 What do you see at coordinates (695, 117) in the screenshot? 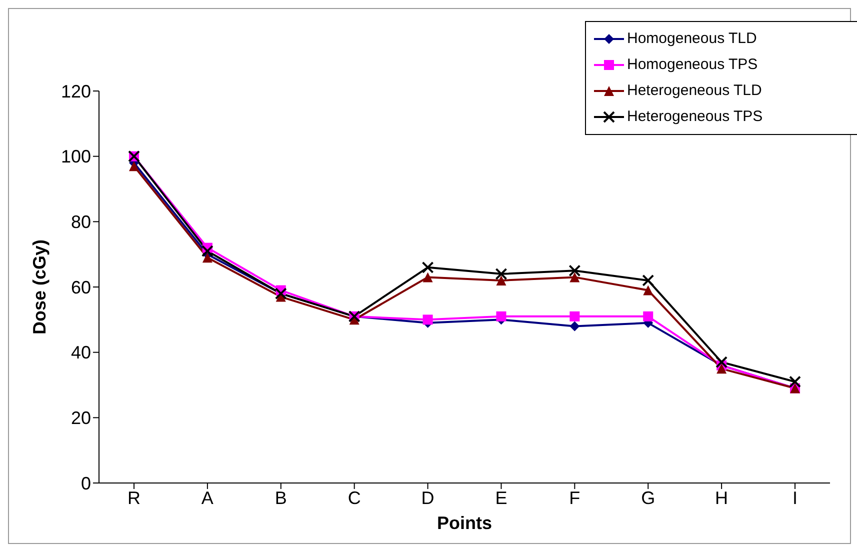
I see `legend-label: Heterogeneous TPS` at bounding box center [695, 117].